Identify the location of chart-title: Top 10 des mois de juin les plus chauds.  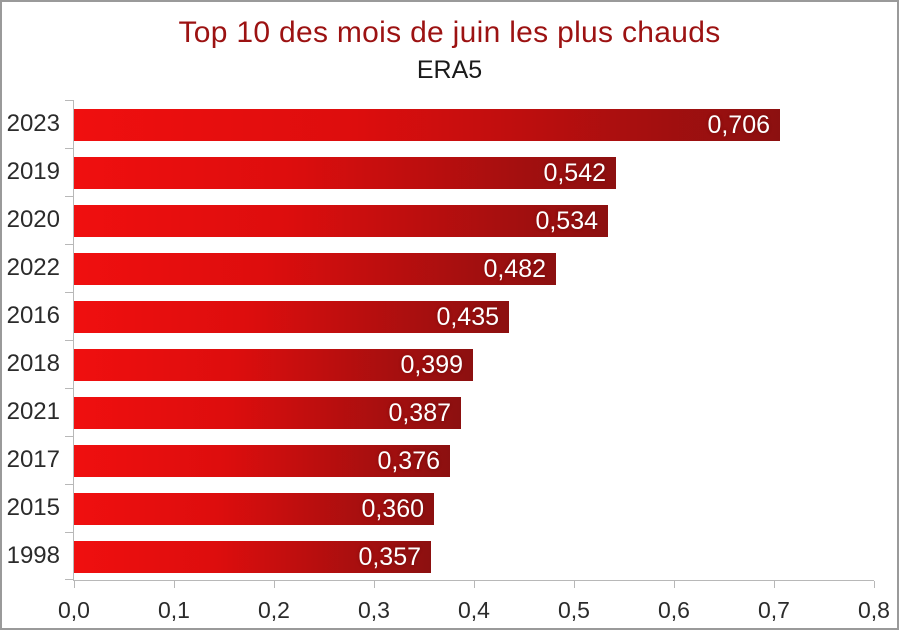
(449, 32).